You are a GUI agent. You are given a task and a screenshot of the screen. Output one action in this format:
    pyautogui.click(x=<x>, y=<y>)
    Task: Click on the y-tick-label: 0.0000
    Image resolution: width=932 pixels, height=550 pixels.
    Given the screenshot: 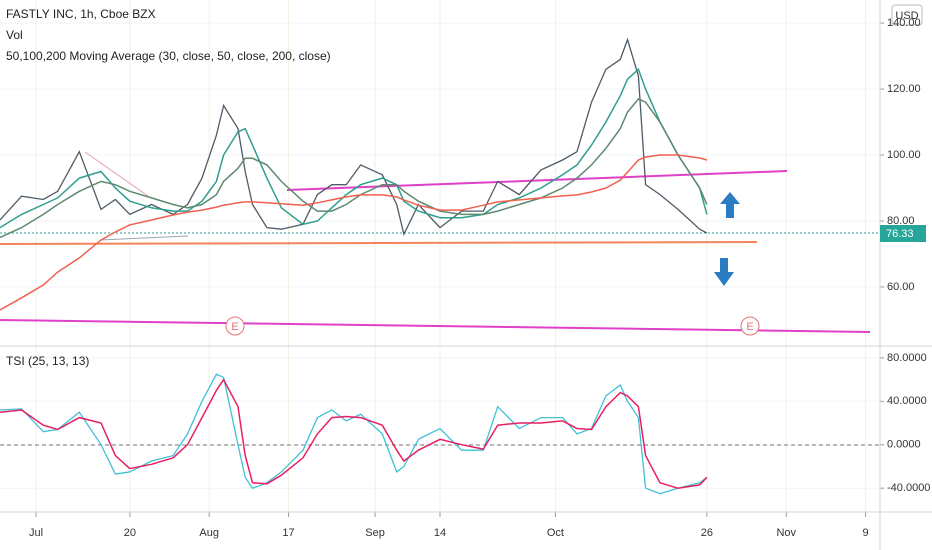 What is the action you would take?
    pyautogui.click(x=904, y=445)
    